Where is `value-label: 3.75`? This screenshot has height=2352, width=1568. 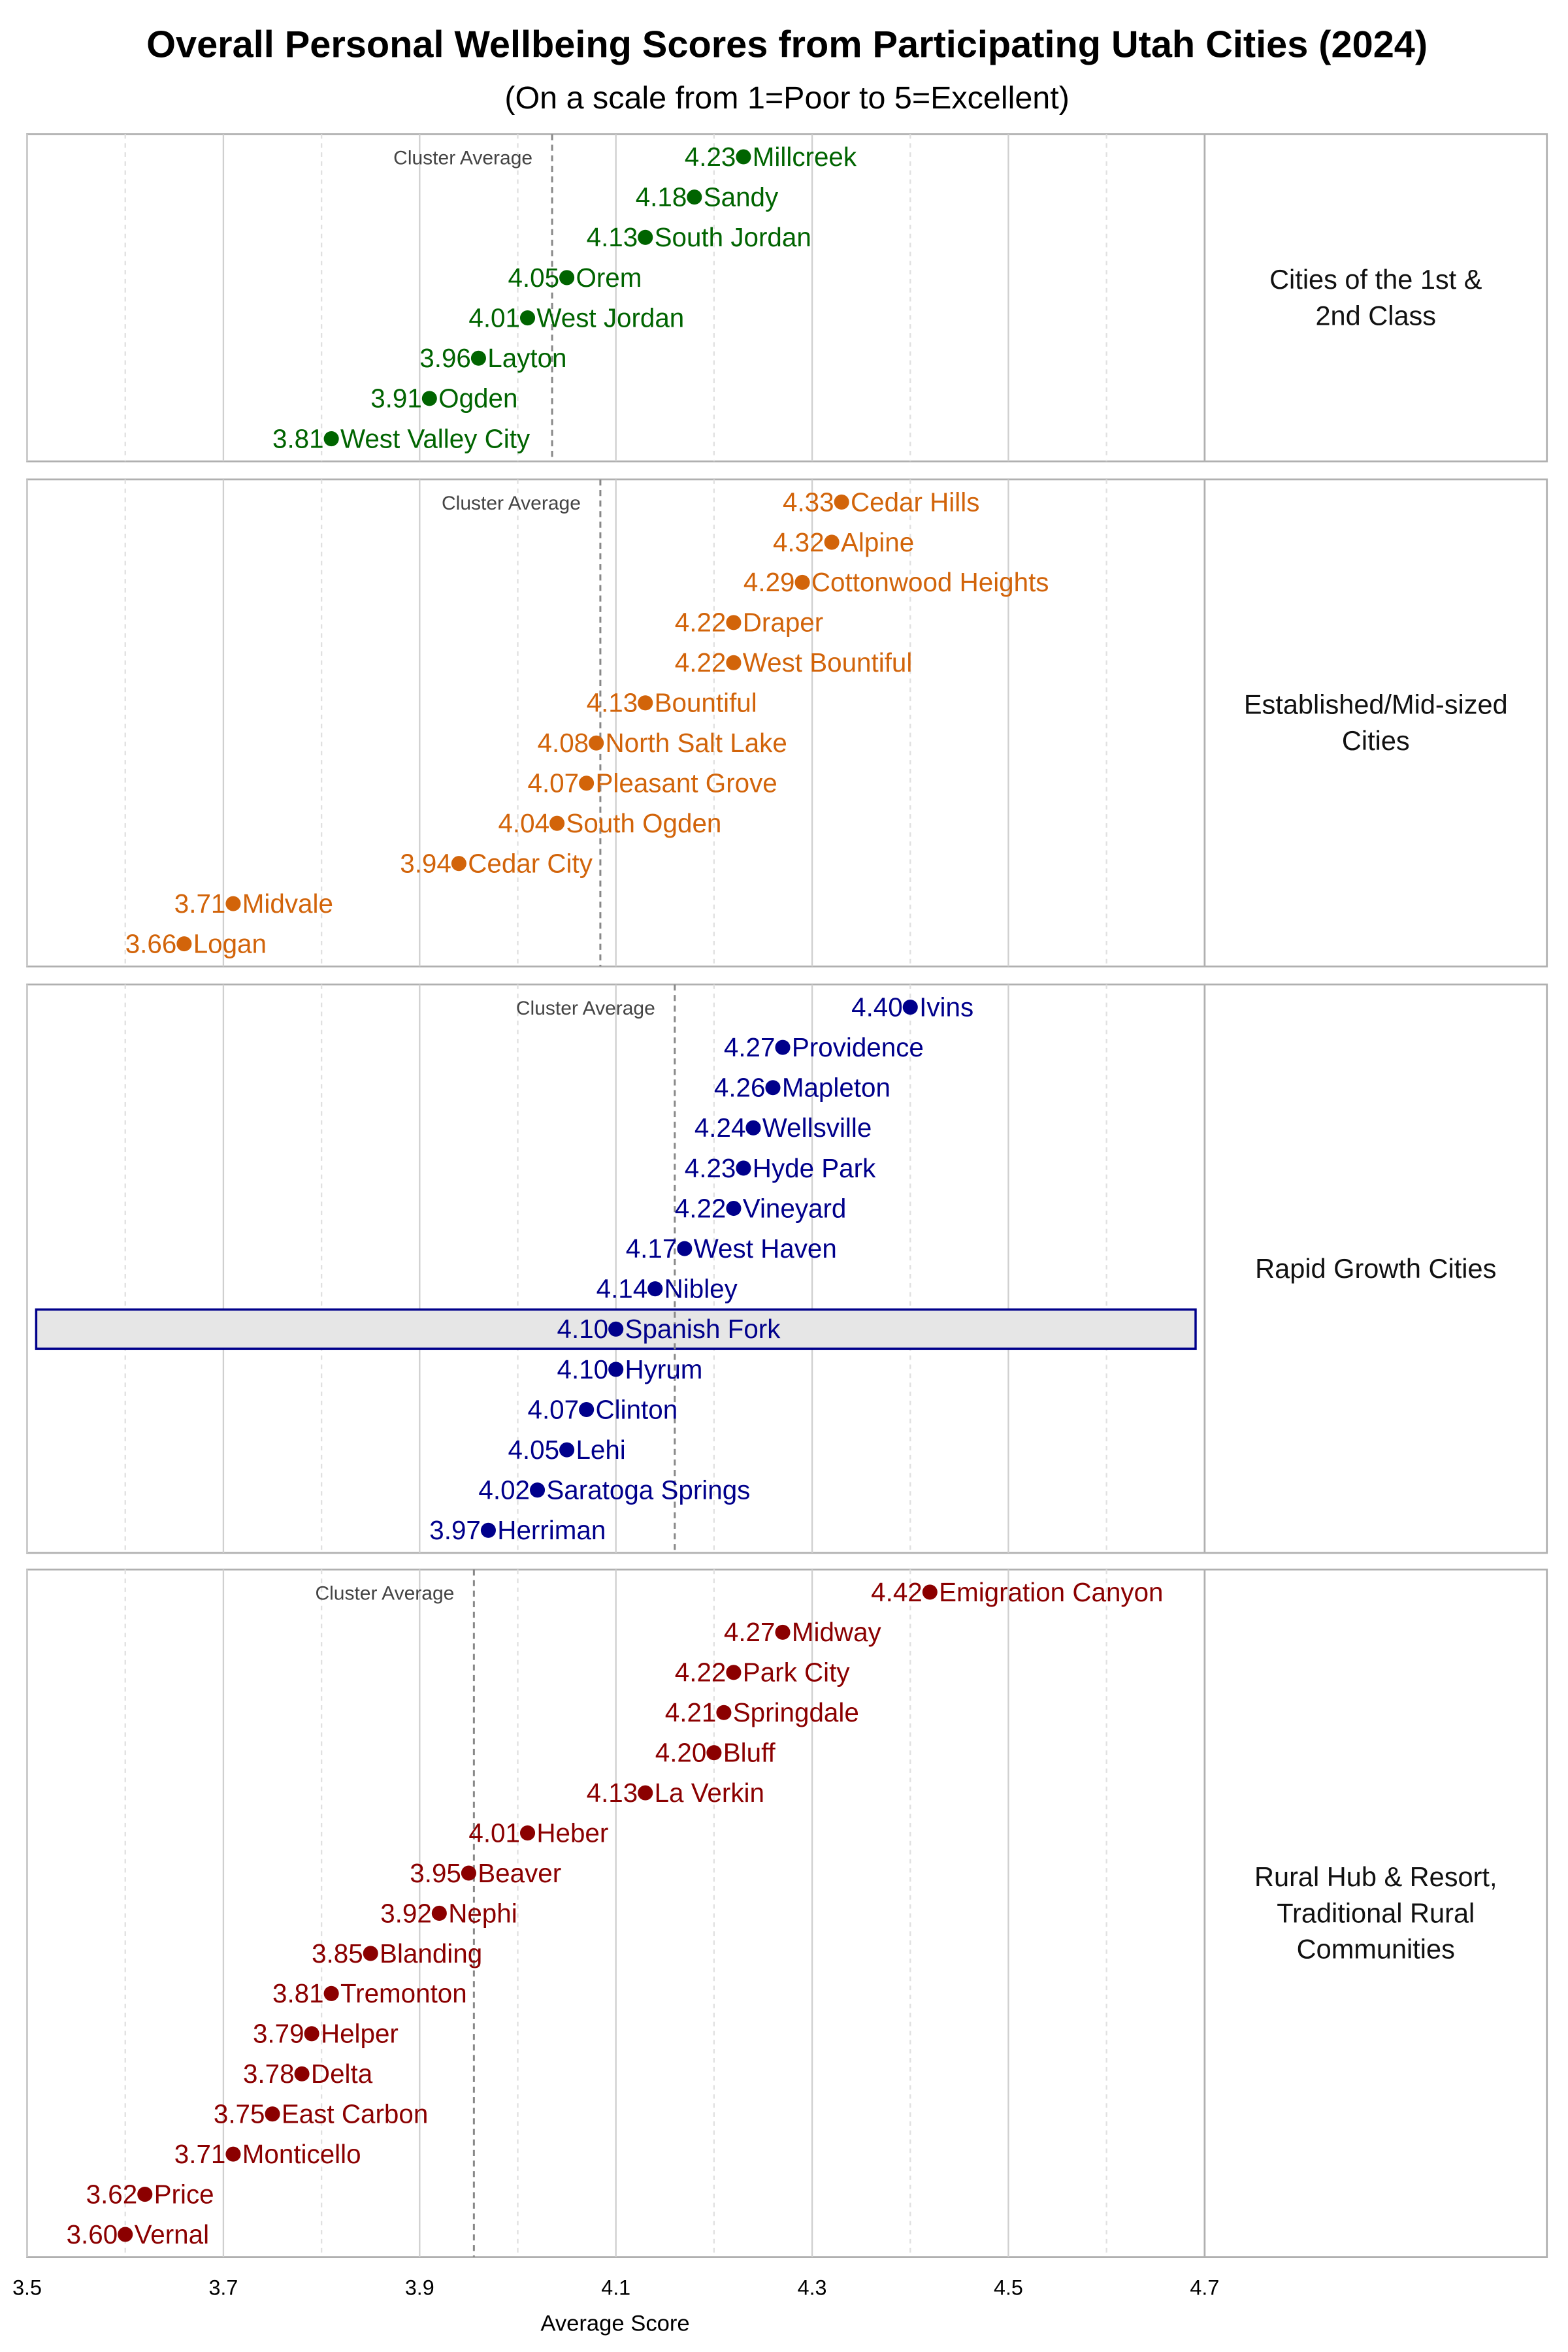 value-label: 3.75 is located at coordinates (239, 2114).